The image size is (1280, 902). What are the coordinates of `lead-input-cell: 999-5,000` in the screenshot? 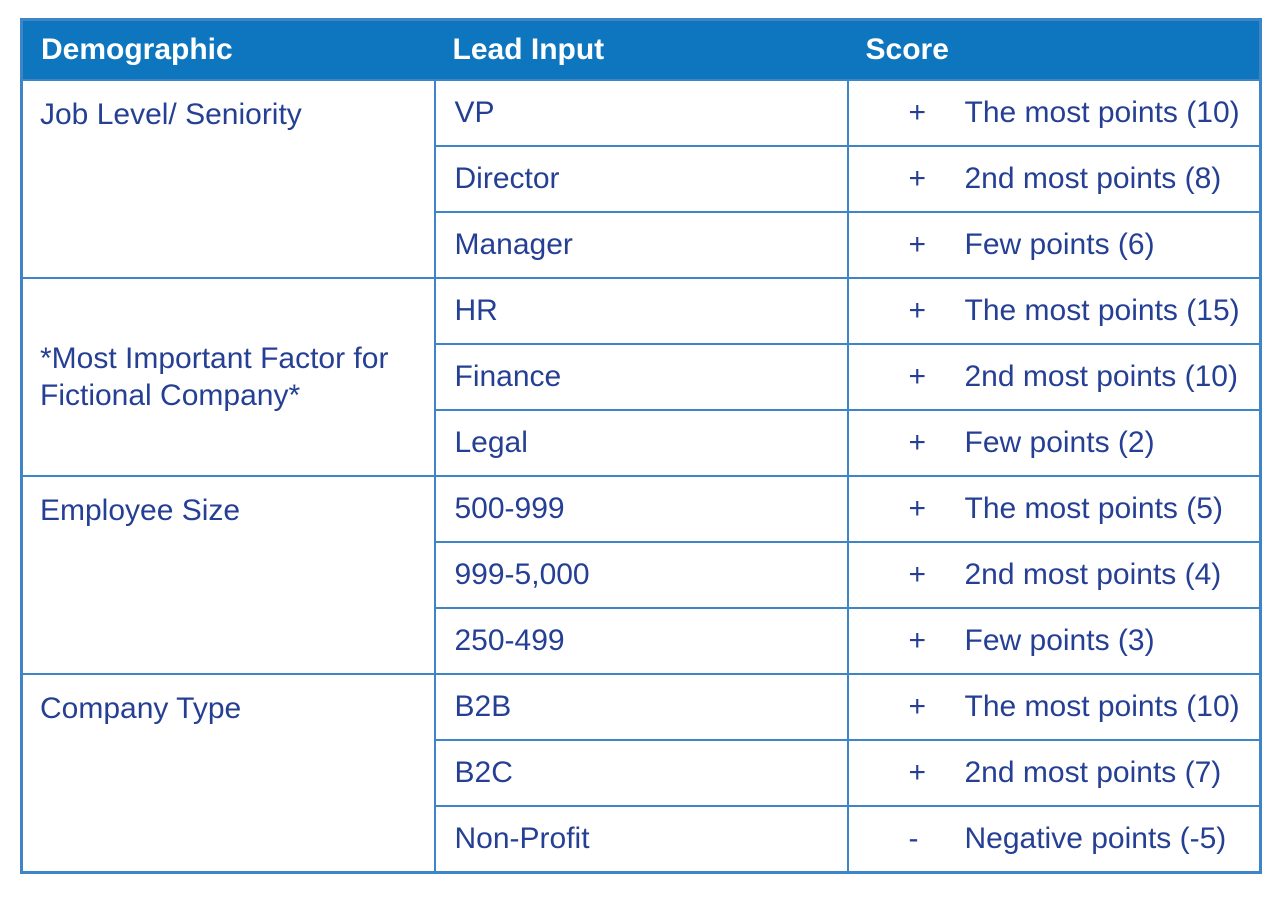 It's located at (641, 575).